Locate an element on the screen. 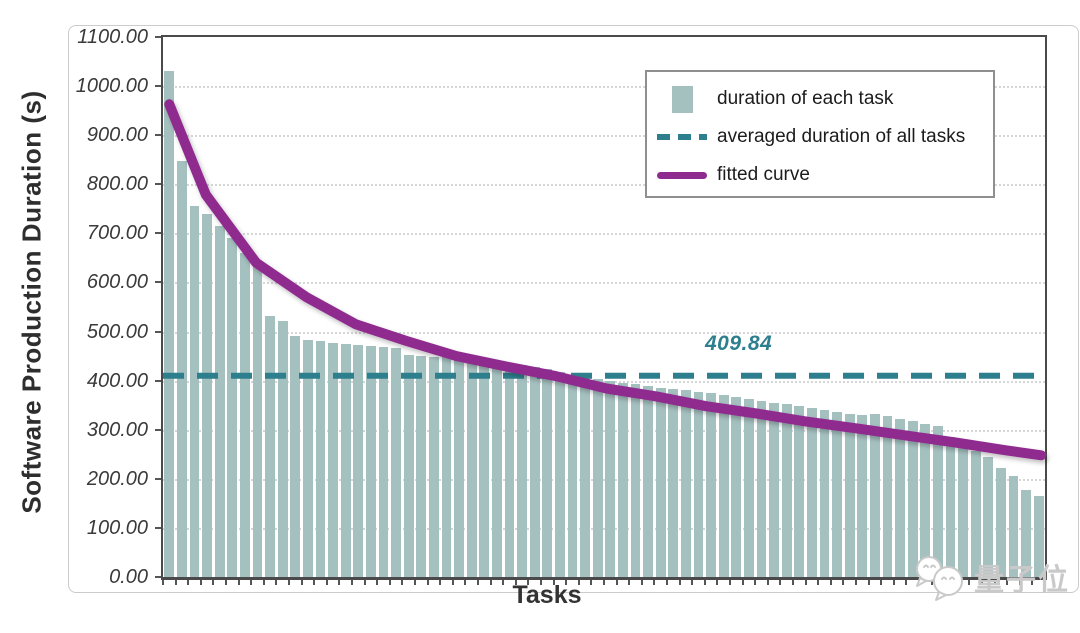  y-tick-label: 0.00 is located at coordinates (128, 577).